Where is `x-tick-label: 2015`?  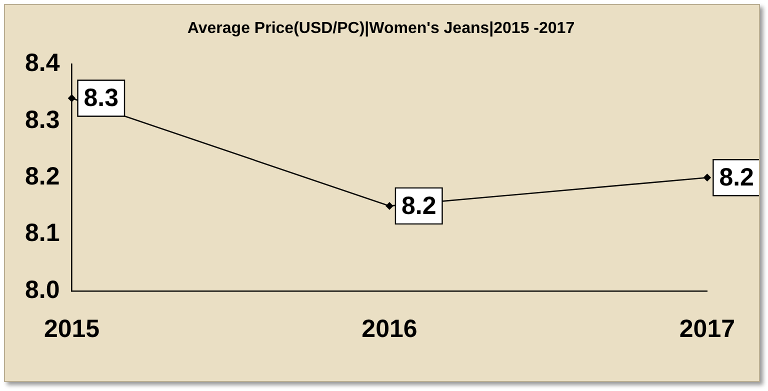 x-tick-label: 2015 is located at coordinates (72, 328).